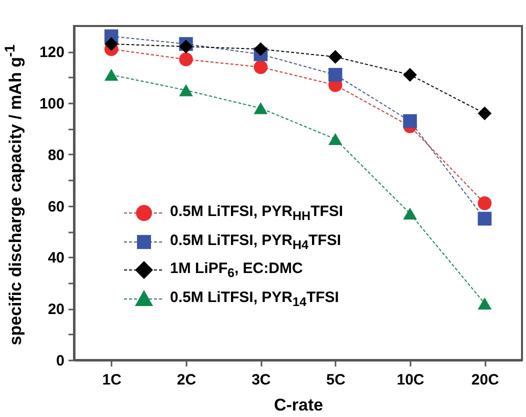 The height and width of the screenshot is (417, 526). I want to click on x-tick-label: 2C, so click(186, 380).